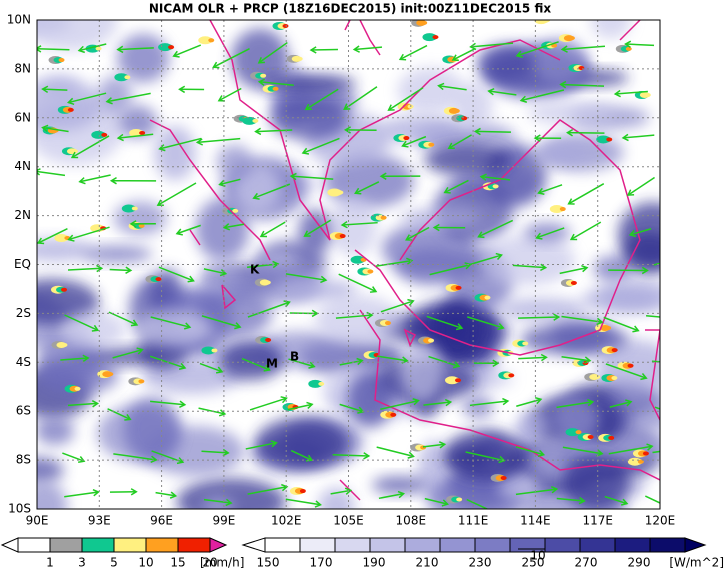  I want to click on colorbar-end, so click(695, 545).